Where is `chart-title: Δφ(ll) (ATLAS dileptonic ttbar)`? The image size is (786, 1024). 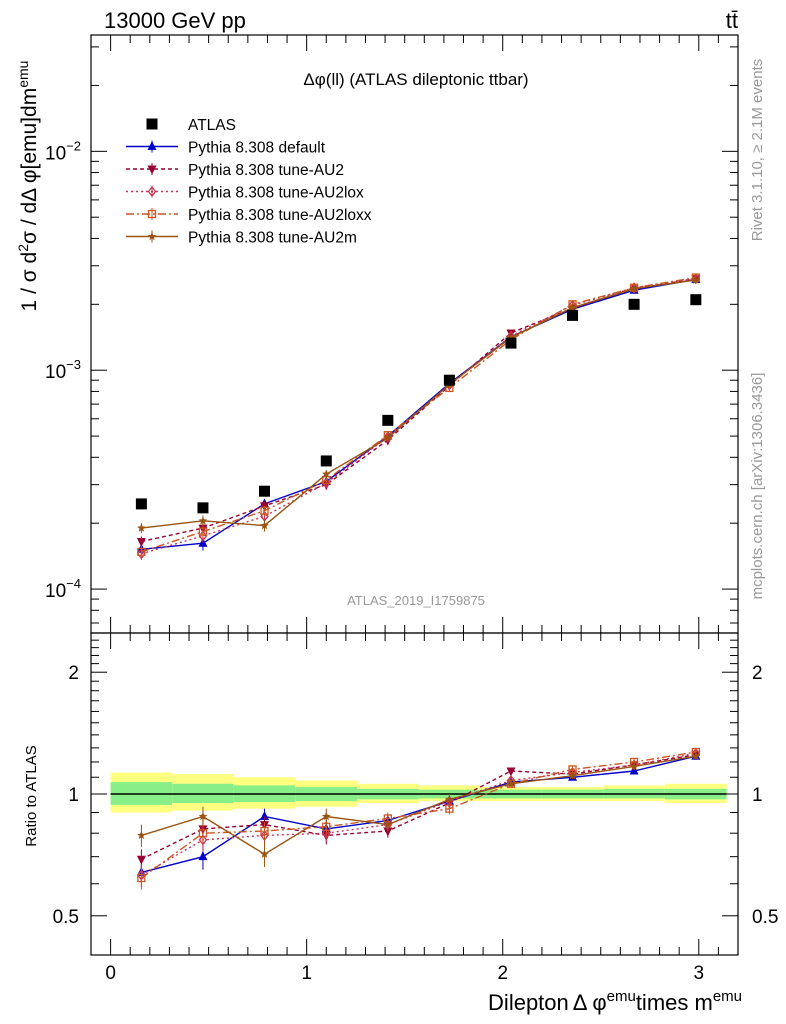 chart-title: Δφ(ll) (ATLAS dileptonic ttbar) is located at coordinates (415, 79).